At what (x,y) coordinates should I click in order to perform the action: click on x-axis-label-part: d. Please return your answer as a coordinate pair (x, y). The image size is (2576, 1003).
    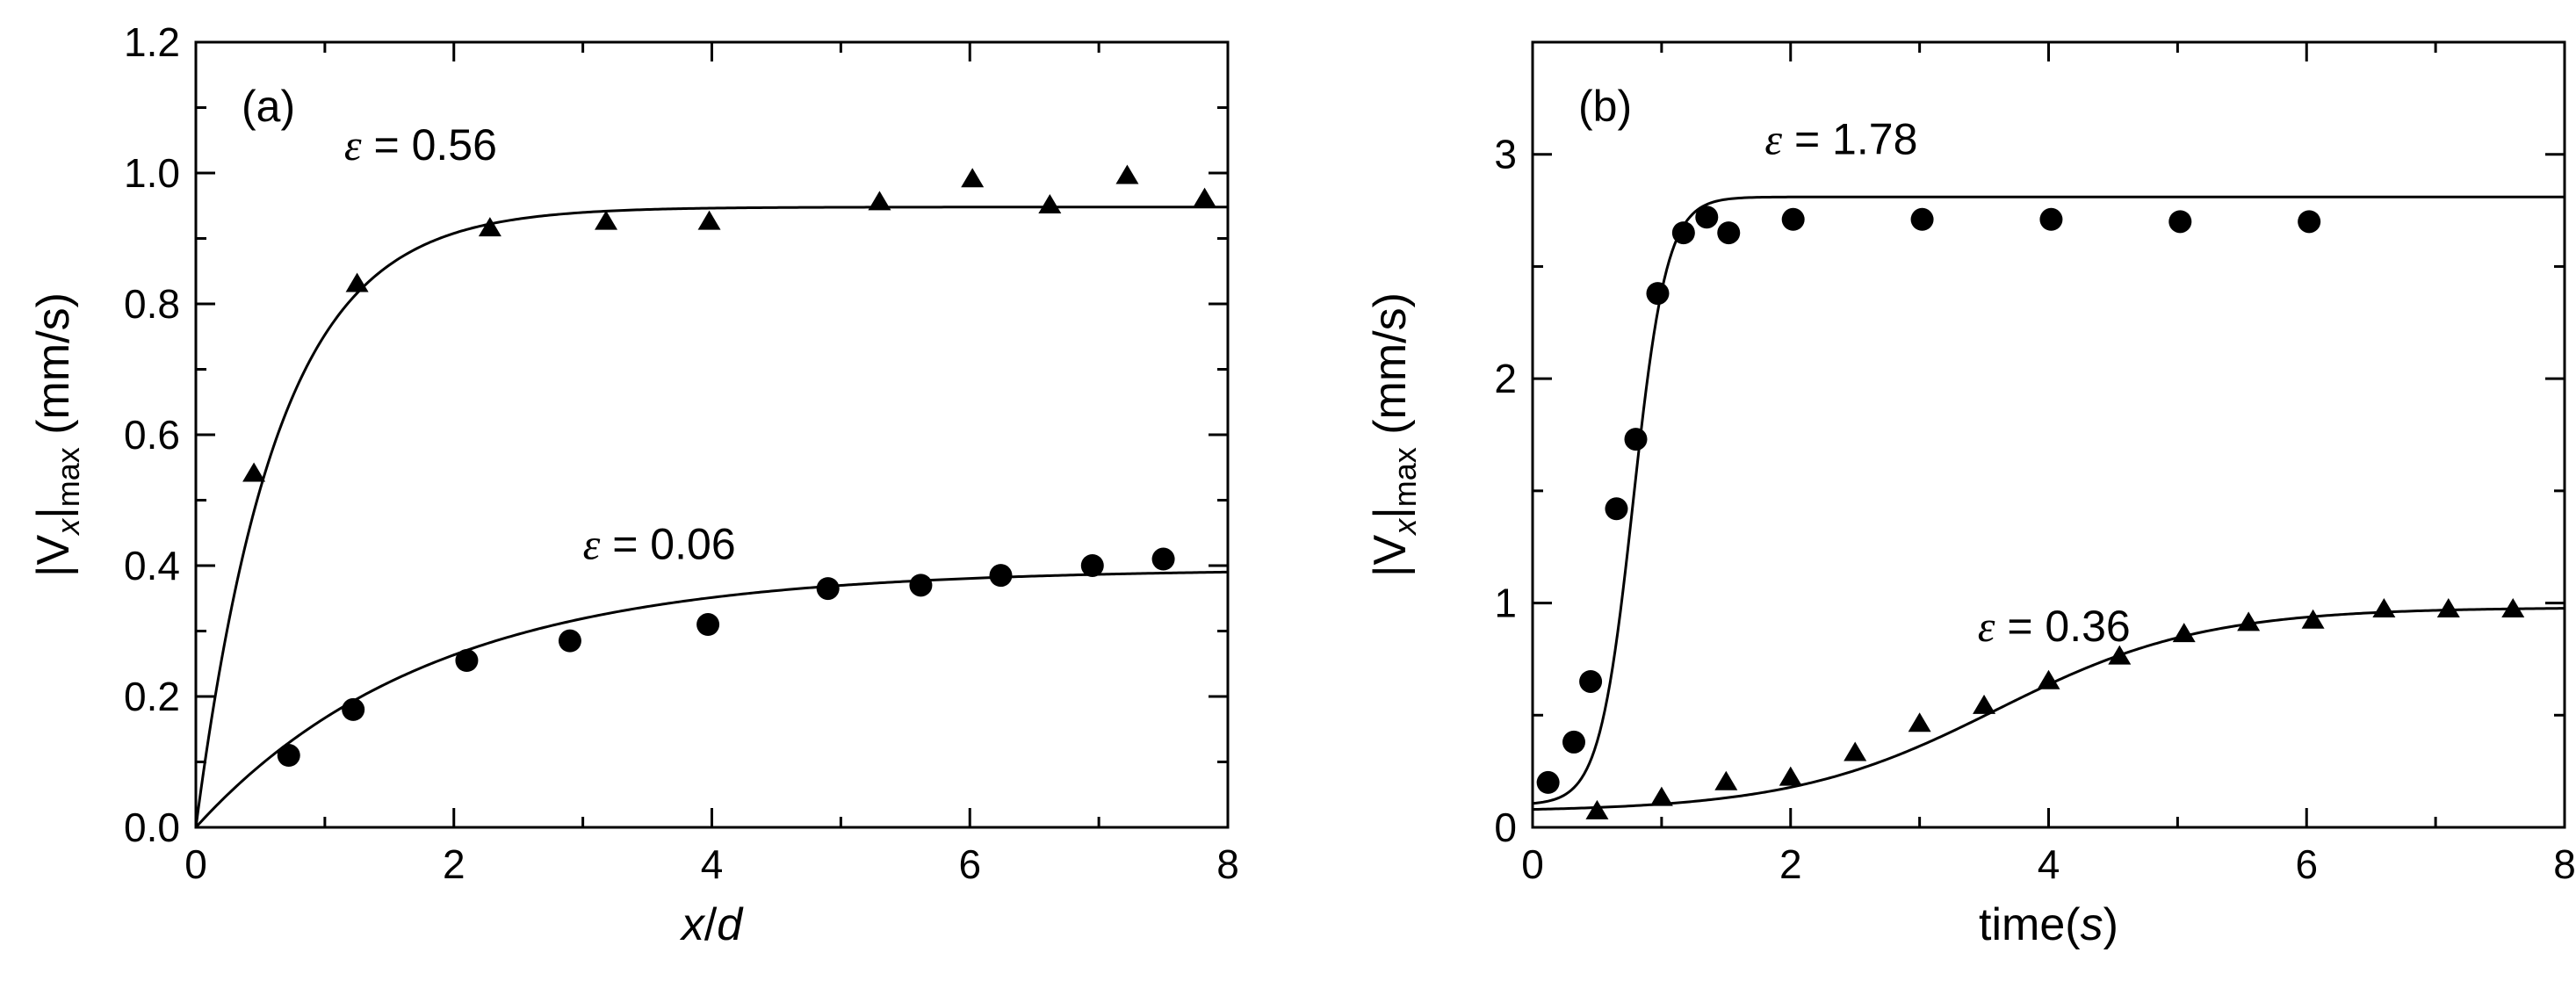
    Looking at the image, I should click on (730, 924).